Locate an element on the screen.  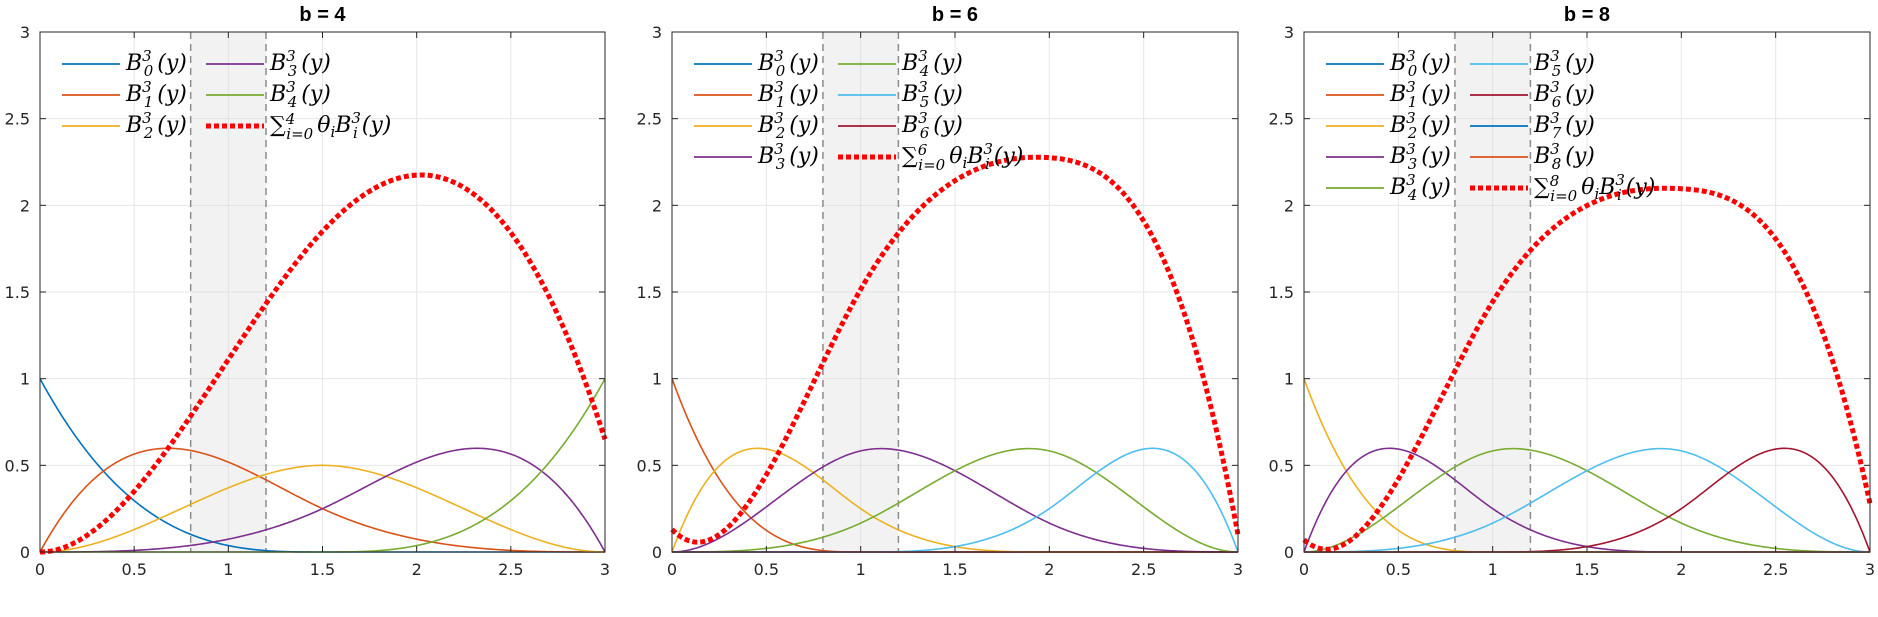
chart-title: b = 6 is located at coordinates (955, 15).